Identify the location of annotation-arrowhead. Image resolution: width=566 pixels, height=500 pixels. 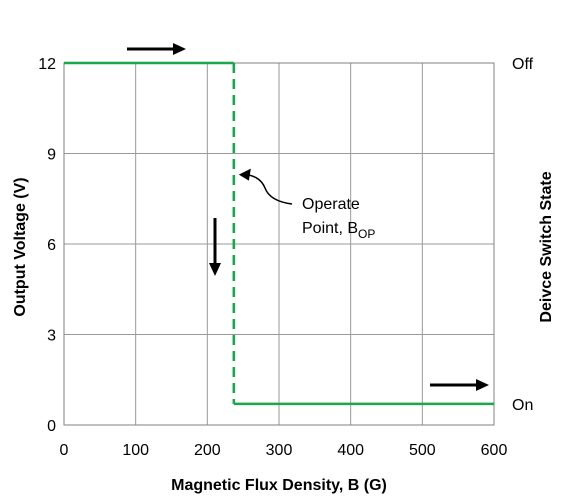
(244, 174).